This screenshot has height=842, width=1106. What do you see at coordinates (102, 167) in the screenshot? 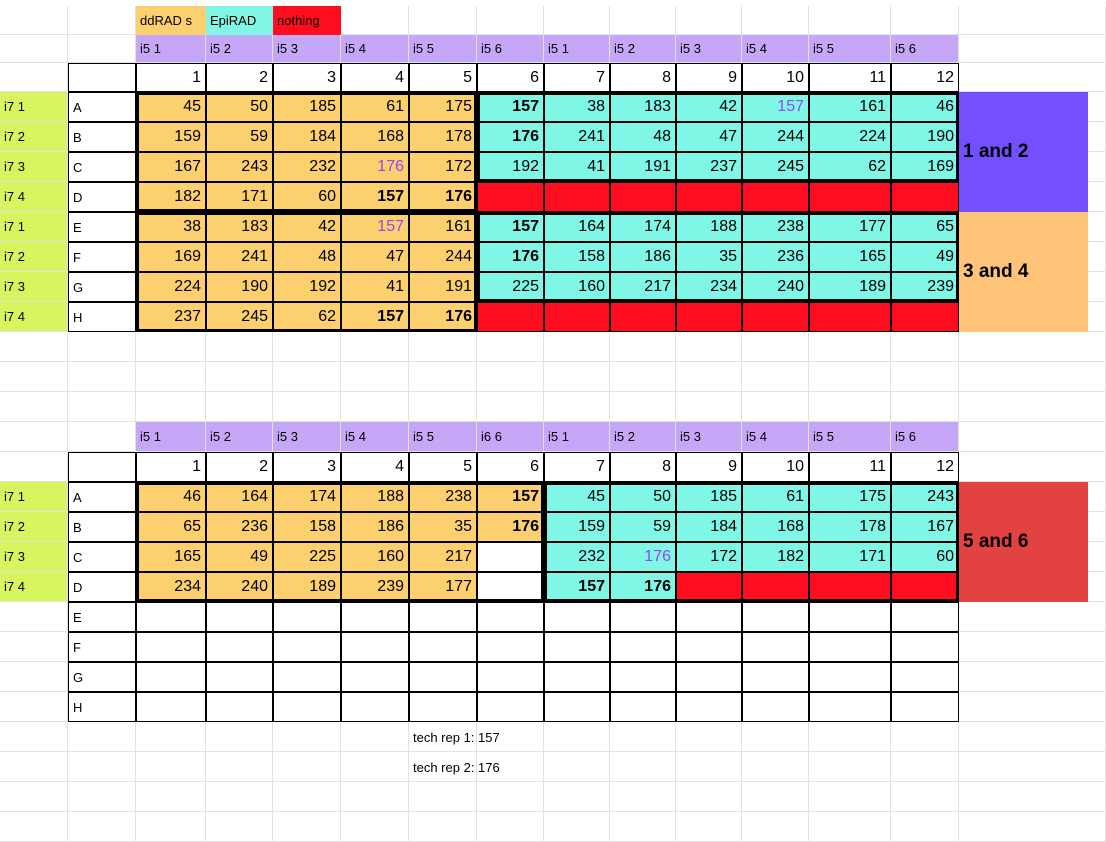
I see `row-label: C` at bounding box center [102, 167].